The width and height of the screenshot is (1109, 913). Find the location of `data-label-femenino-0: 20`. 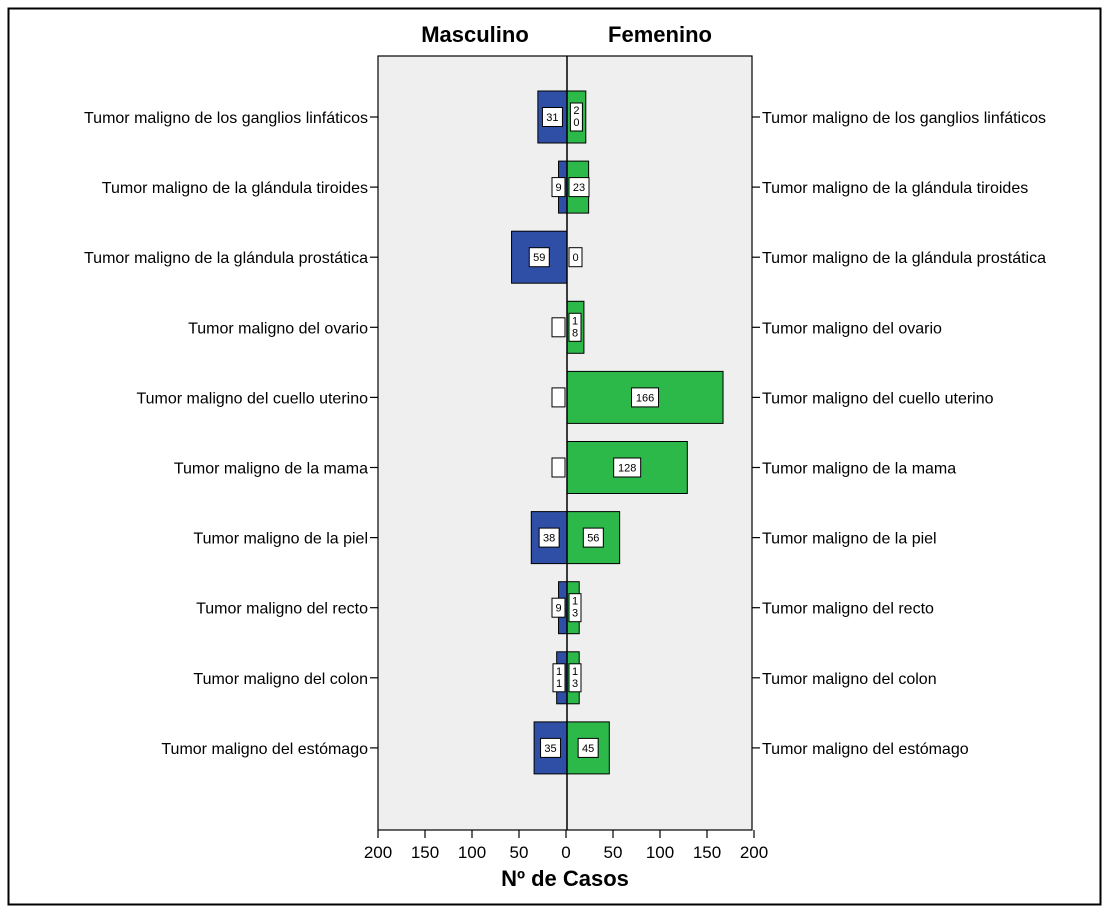

data-label-femenino-0: 20 is located at coordinates (576, 117).